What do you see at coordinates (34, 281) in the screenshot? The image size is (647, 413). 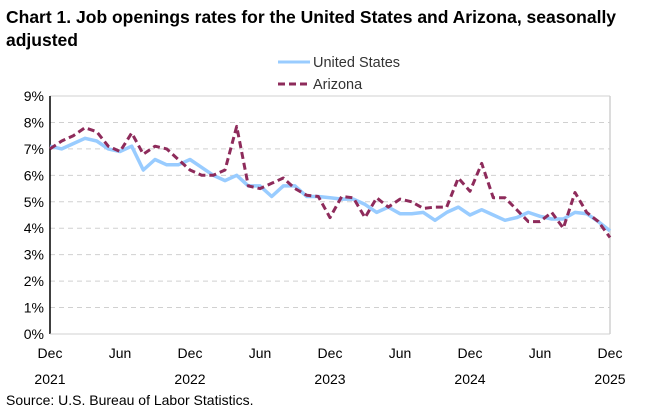 I see `y-tick-label: 2%` at bounding box center [34, 281].